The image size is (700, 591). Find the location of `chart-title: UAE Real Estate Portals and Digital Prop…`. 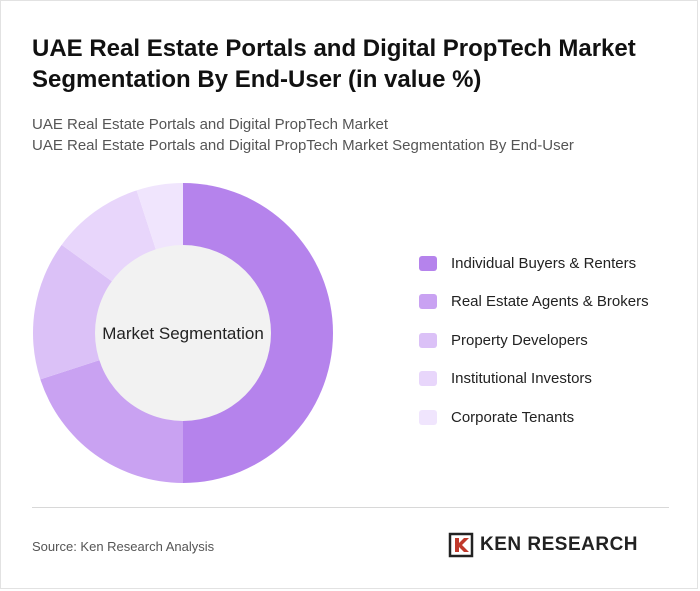

chart-title: UAE Real Estate Portals and Digital Prop… is located at coordinates (334, 64).